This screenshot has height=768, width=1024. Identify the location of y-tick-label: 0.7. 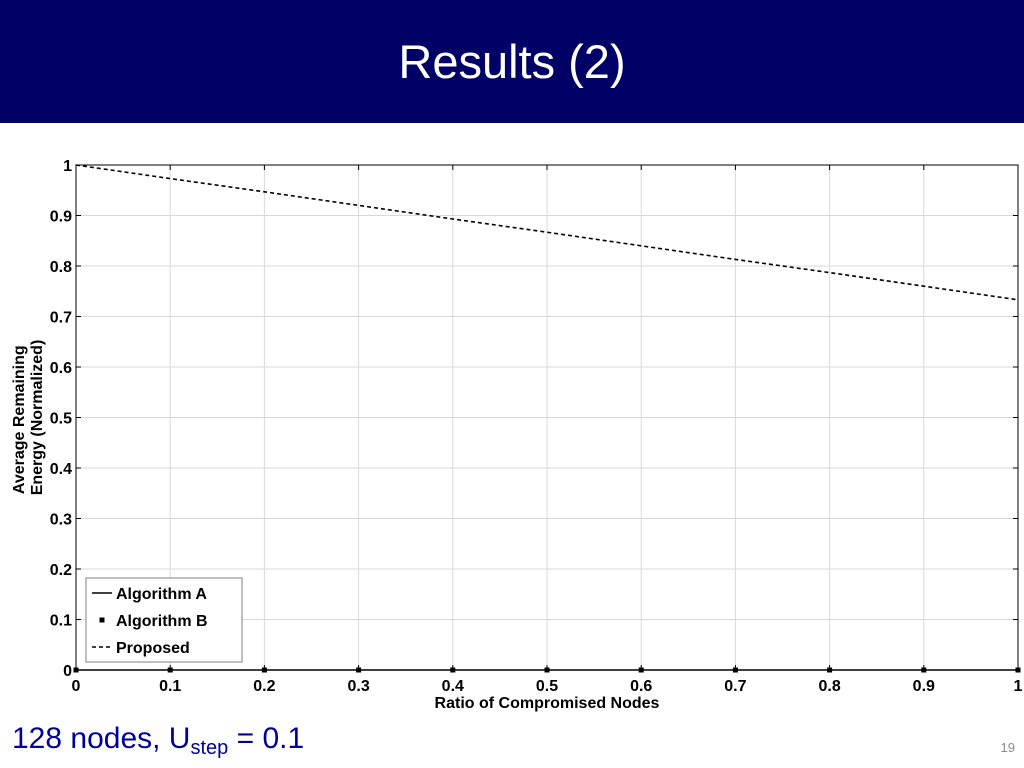
(61, 318).